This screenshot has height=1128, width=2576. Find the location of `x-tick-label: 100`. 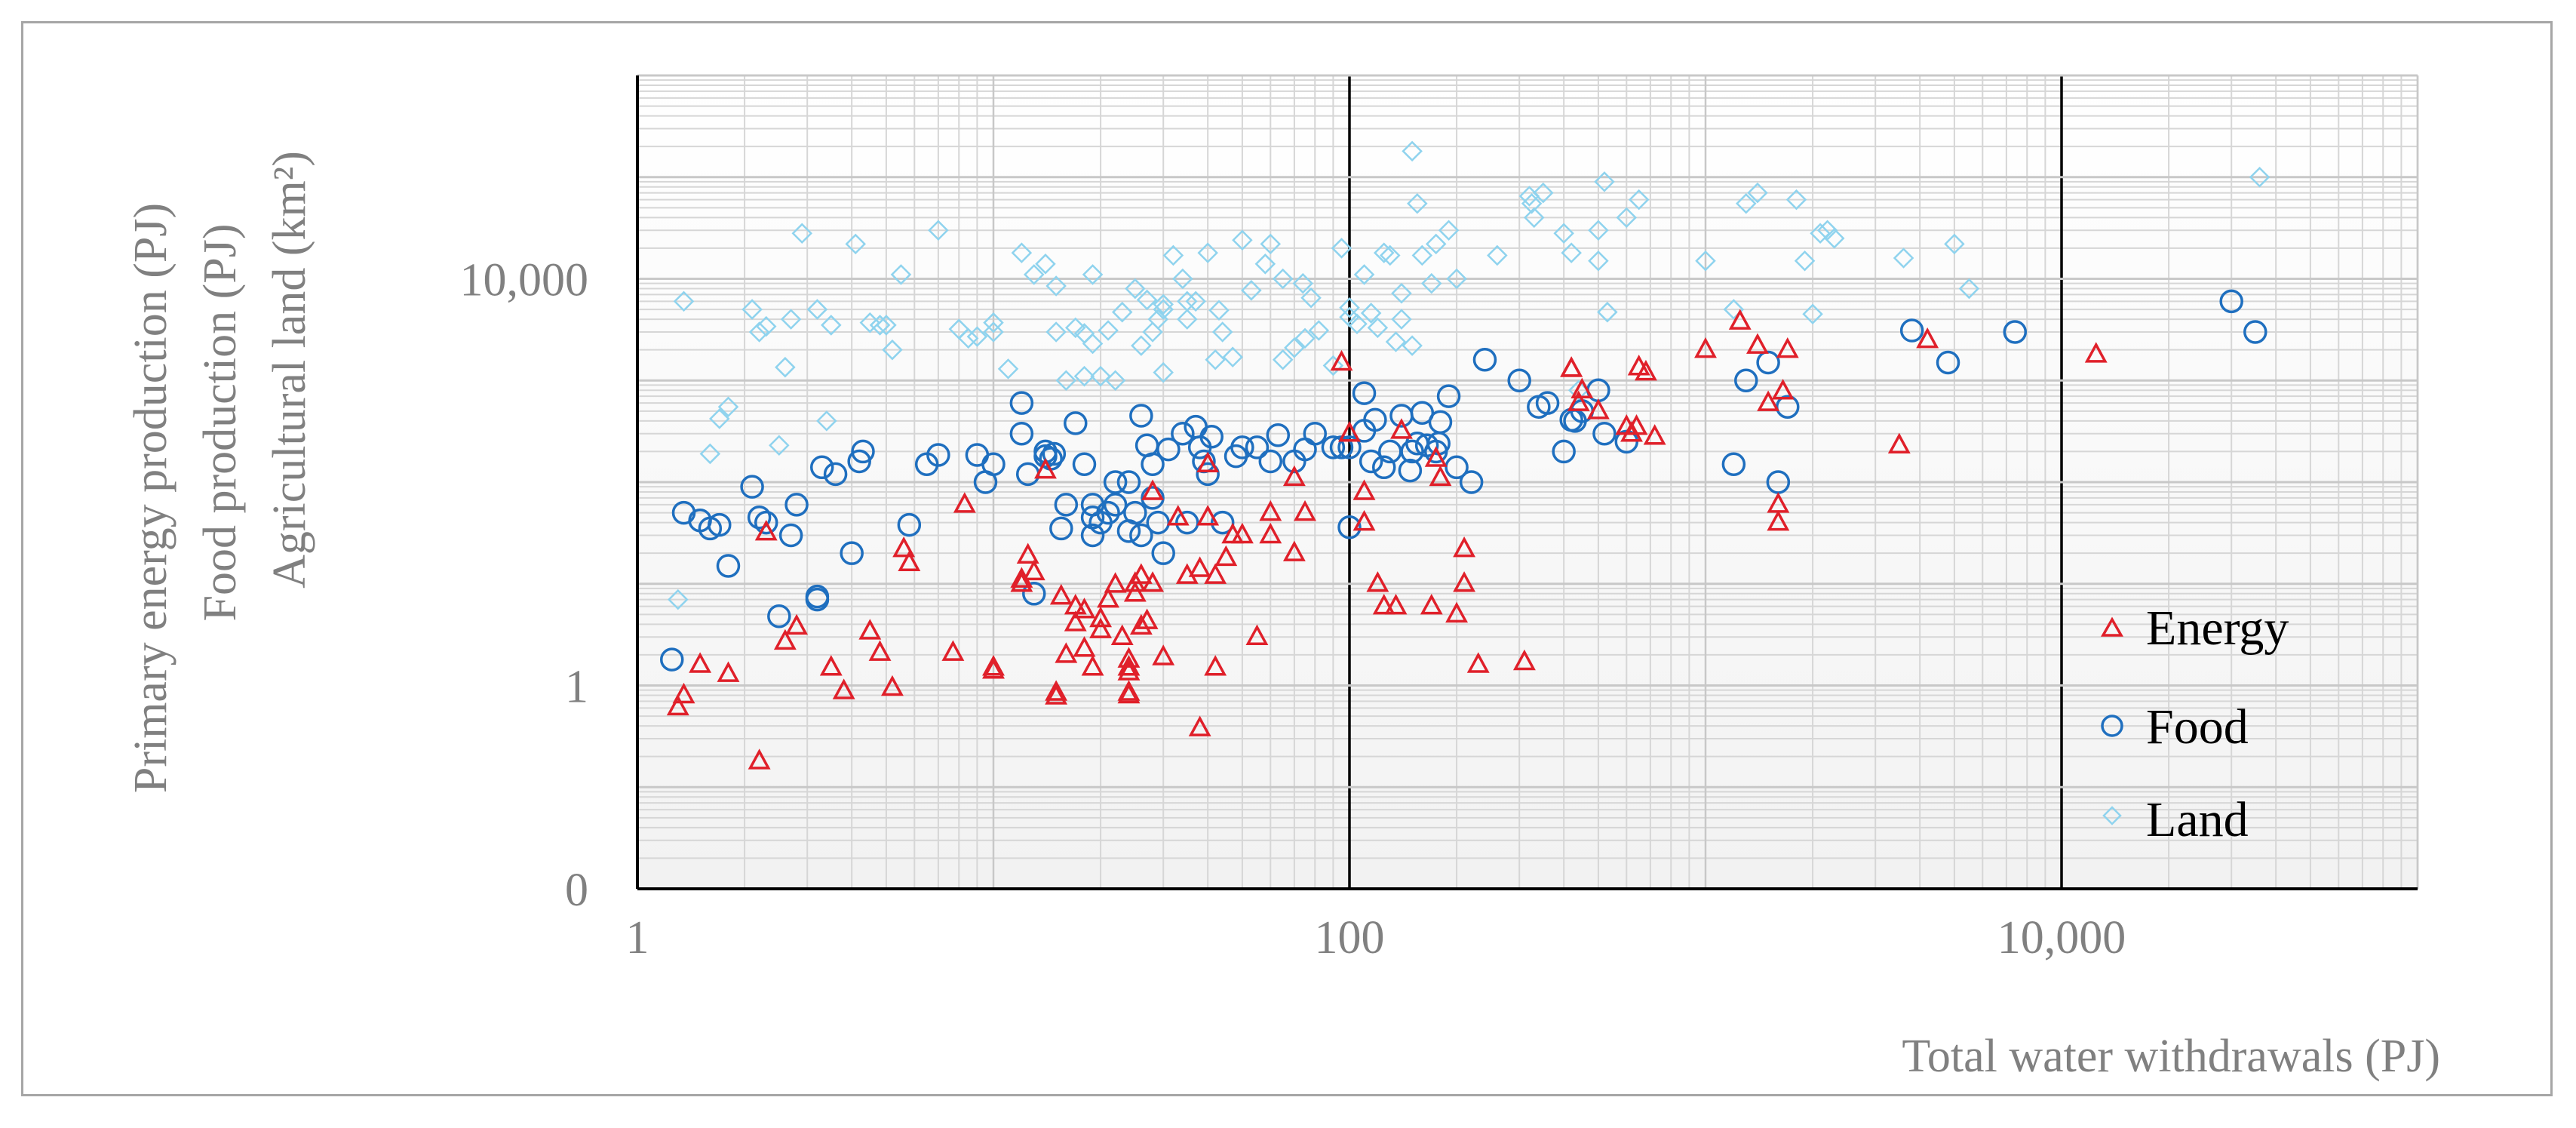

x-tick-label: 100 is located at coordinates (1350, 938).